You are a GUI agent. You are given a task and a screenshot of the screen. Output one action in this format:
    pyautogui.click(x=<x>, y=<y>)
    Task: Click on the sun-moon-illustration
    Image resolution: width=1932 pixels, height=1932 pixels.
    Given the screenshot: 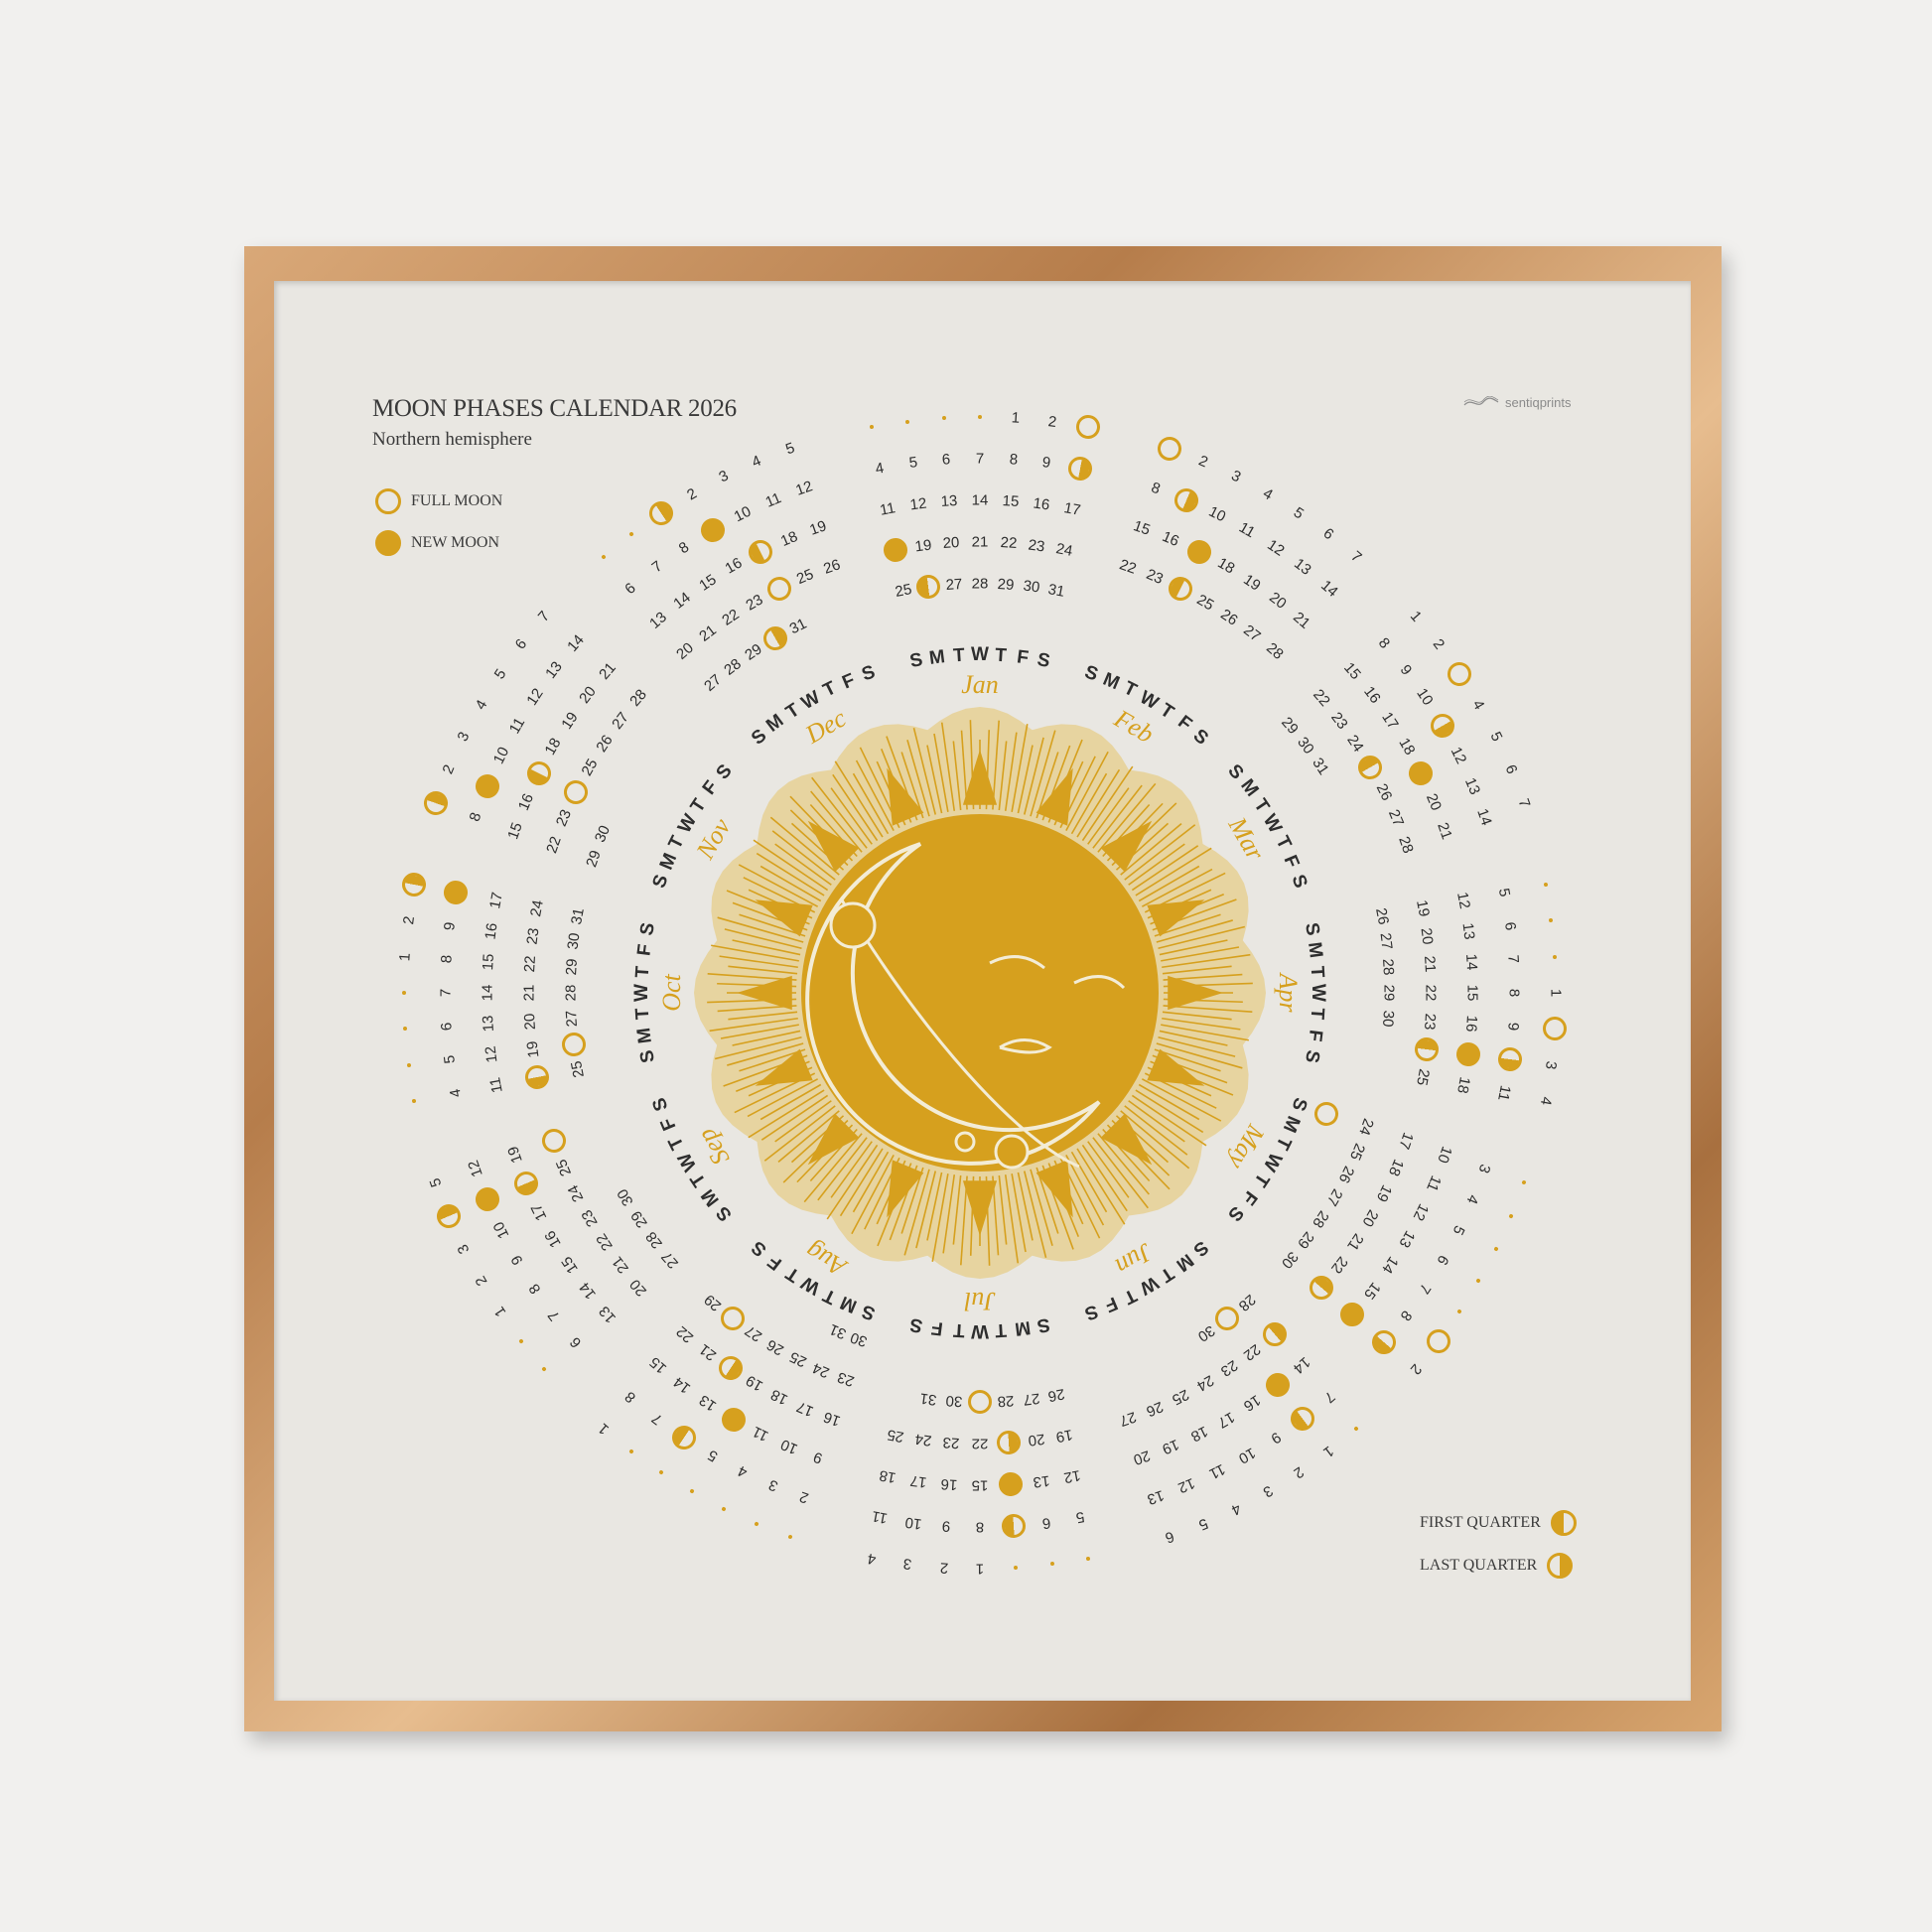 What is the action you would take?
    pyautogui.click(x=980, y=993)
    